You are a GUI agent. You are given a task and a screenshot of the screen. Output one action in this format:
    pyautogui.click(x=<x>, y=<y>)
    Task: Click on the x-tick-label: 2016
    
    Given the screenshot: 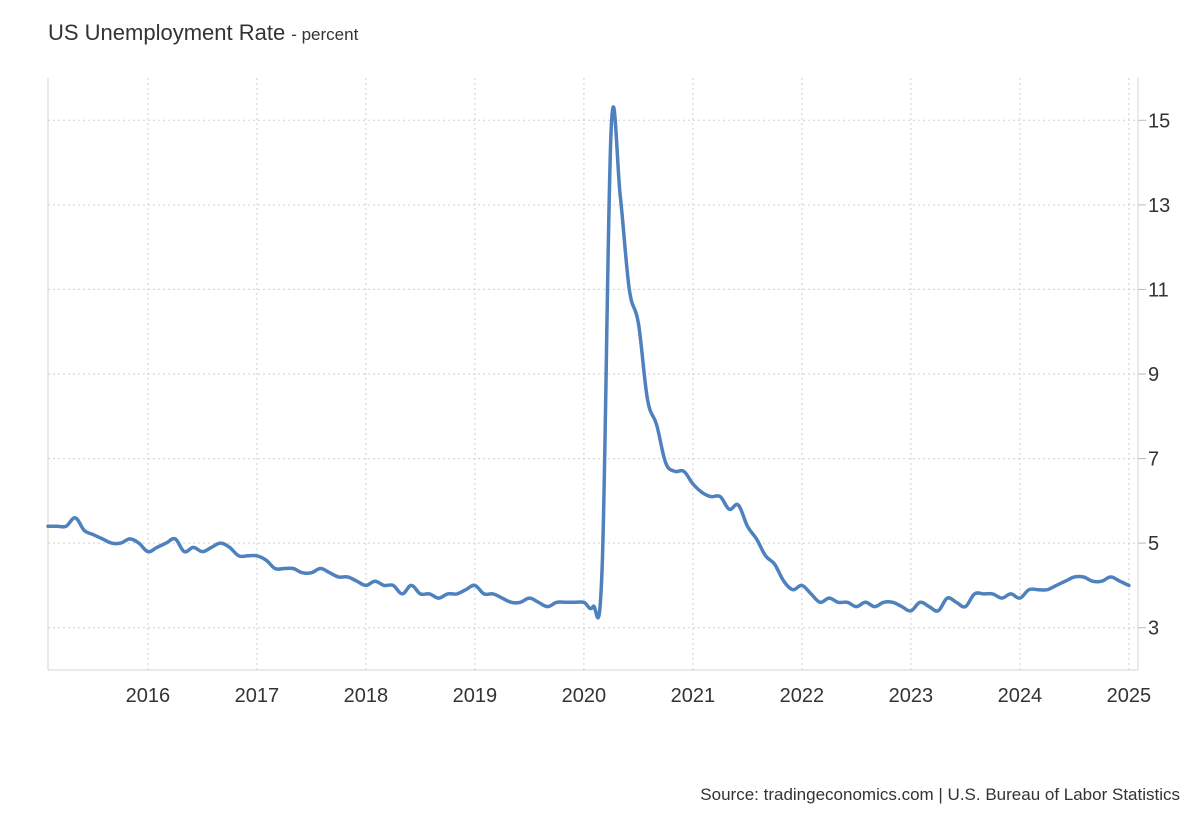 What is the action you would take?
    pyautogui.click(x=148, y=696)
    